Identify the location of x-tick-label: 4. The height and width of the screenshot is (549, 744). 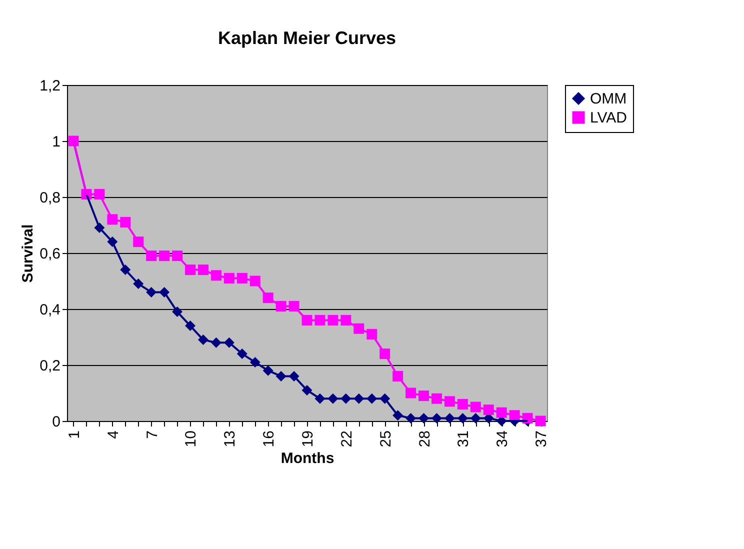
(113, 434).